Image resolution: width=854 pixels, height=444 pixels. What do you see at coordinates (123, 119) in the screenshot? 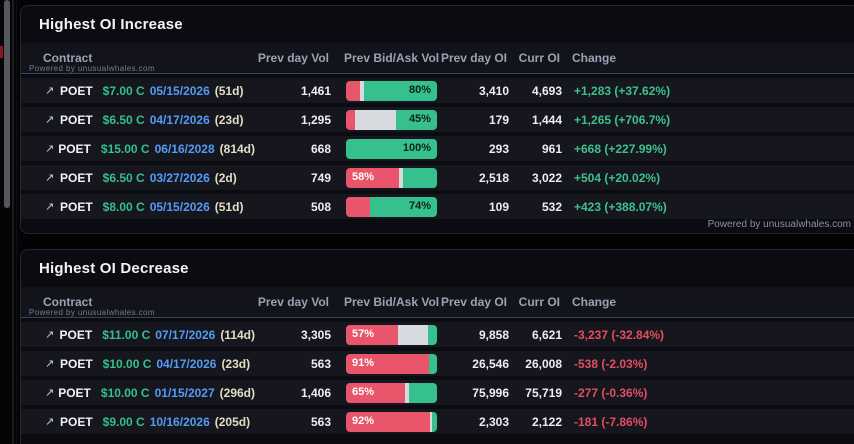
I see `strike-label: $6.50 C` at bounding box center [123, 119].